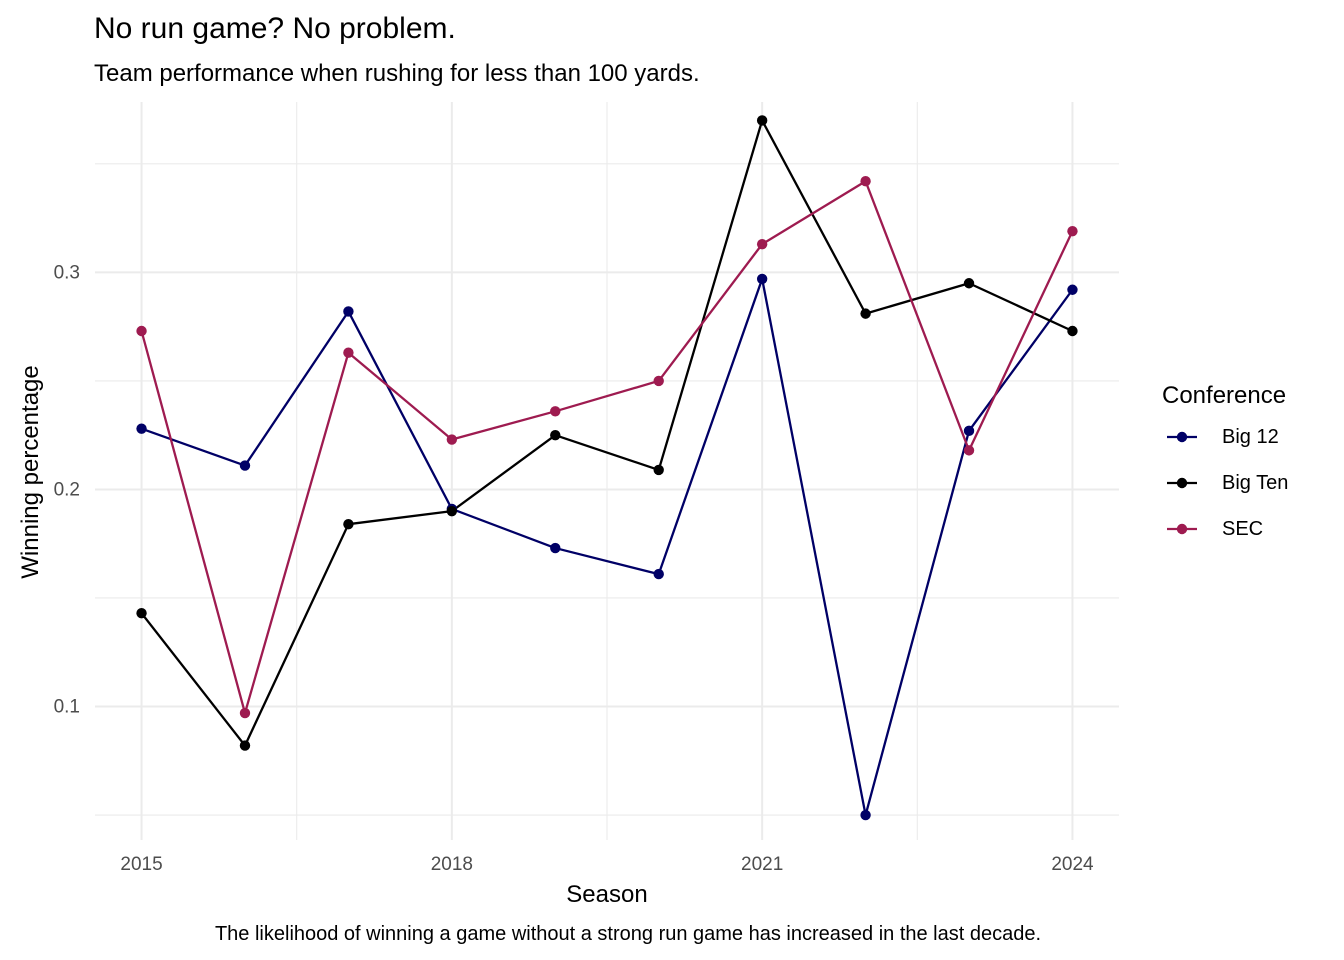  What do you see at coordinates (762, 864) in the screenshot?
I see `x-tick-label: 2021` at bounding box center [762, 864].